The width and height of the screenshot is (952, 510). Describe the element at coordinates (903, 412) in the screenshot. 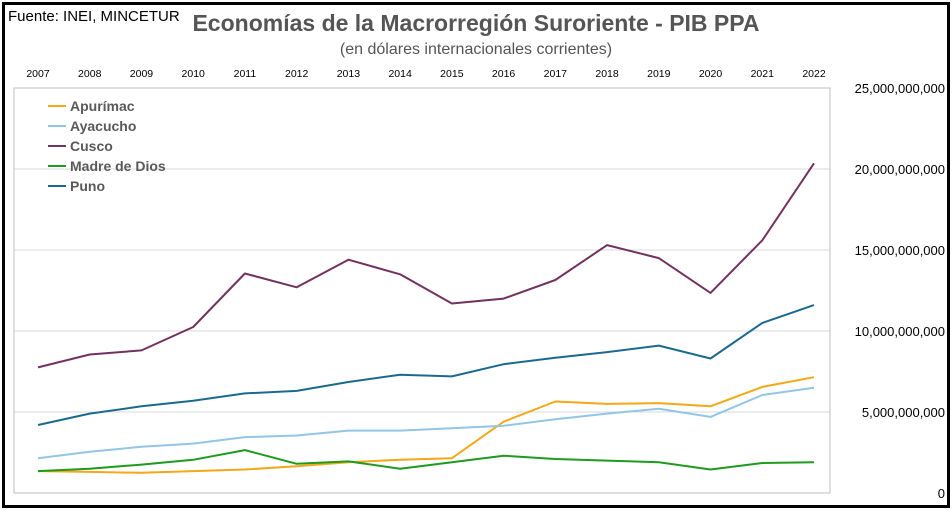

I see `y-tick-label: 5,000,000,000` at that location.